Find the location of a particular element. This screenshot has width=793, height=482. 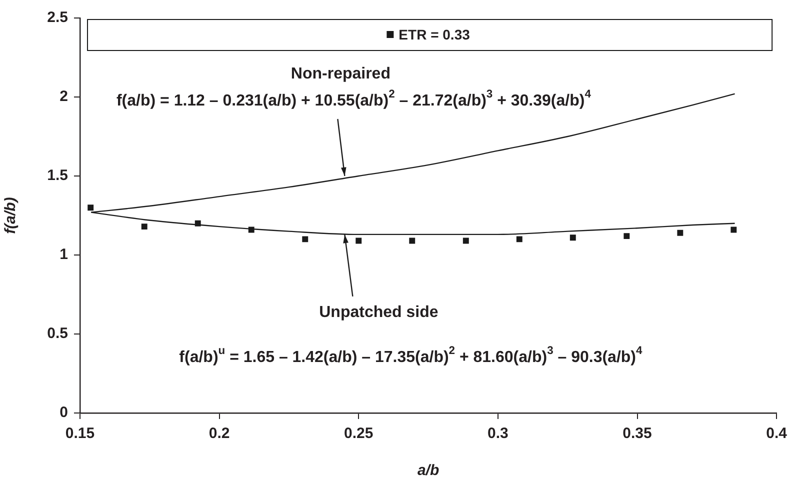

x-tick-label: 0.4 is located at coordinates (777, 433).